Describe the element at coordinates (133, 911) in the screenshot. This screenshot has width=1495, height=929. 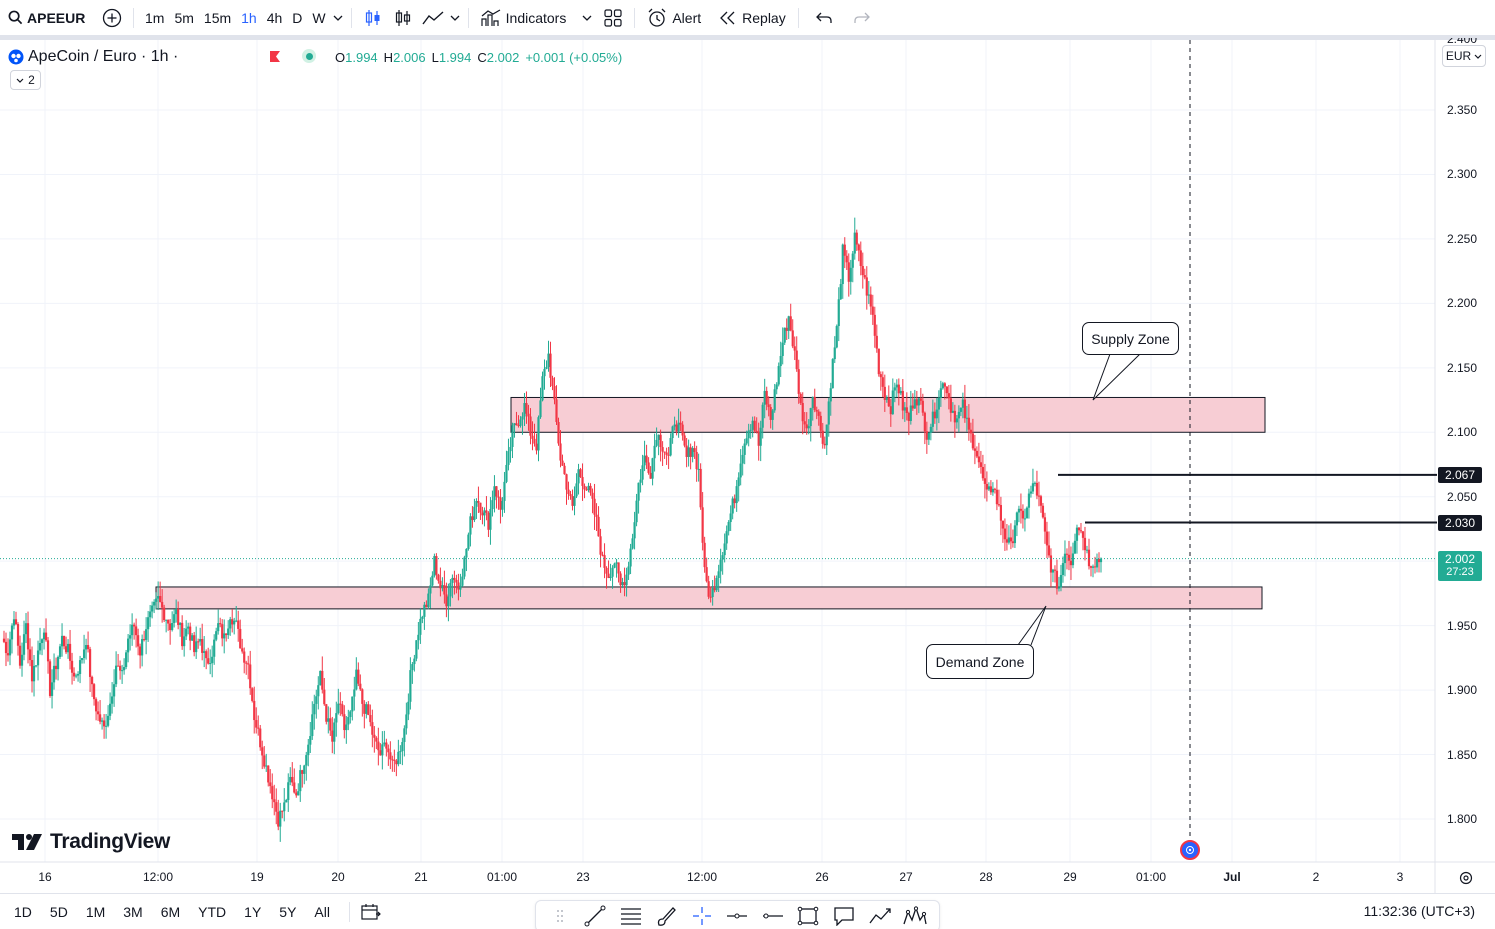
I see `range-3m: 3M` at that location.